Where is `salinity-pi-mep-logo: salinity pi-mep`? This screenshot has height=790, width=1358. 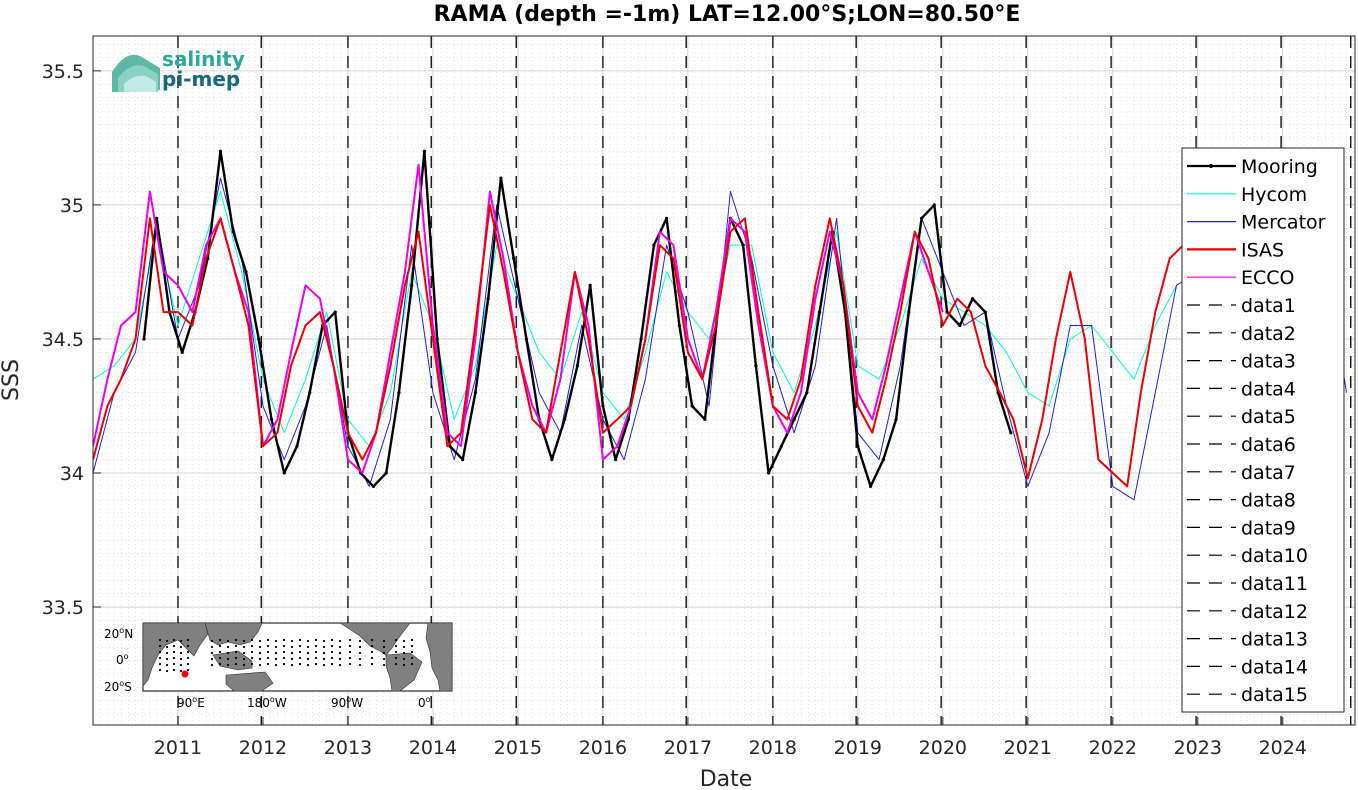 salinity-pi-mep-logo: salinity pi-mep is located at coordinates (178, 69).